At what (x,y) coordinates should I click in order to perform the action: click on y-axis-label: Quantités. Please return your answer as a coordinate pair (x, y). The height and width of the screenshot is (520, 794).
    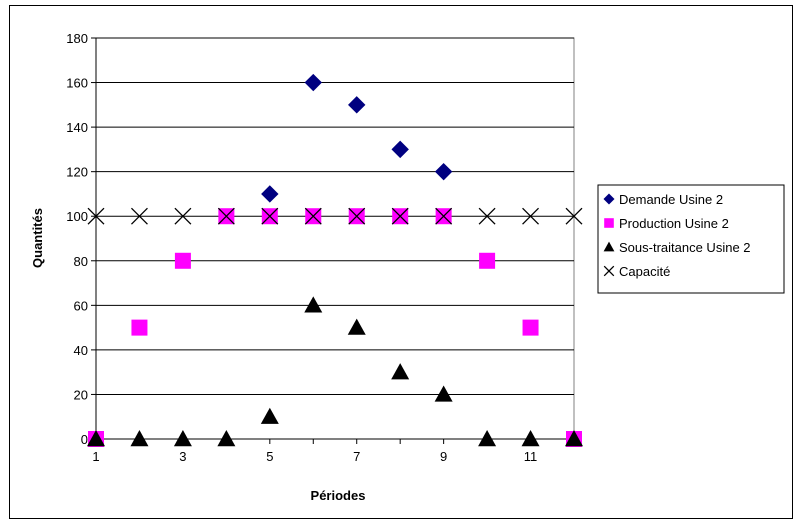
    Looking at the image, I should click on (37, 238).